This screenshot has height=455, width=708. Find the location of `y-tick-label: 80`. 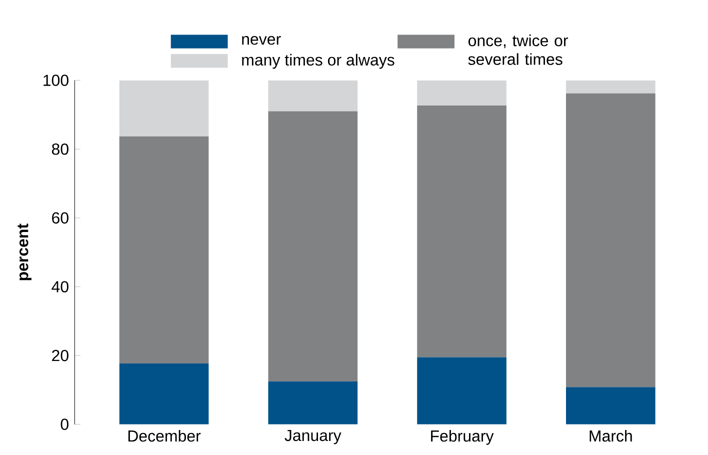

y-tick-label: 80 is located at coordinates (60, 149).